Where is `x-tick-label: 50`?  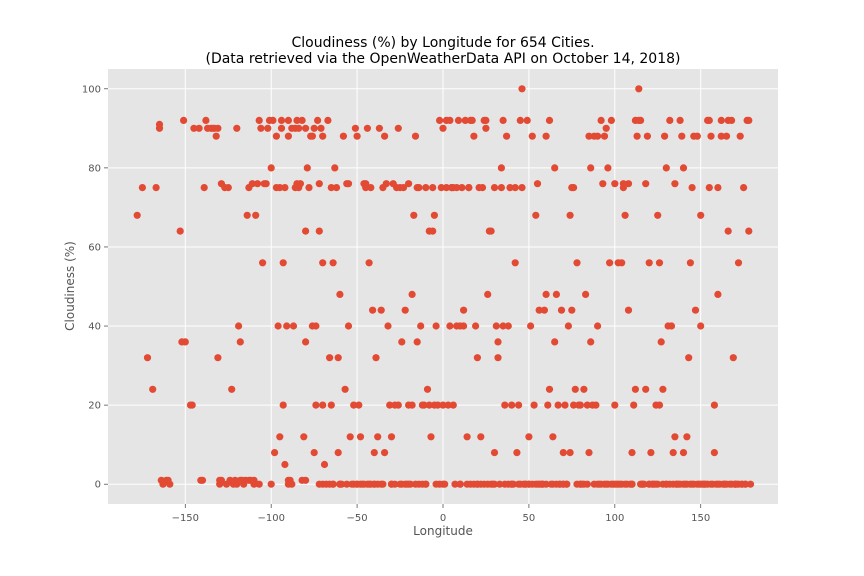 x-tick-label: 50 is located at coordinates (529, 518).